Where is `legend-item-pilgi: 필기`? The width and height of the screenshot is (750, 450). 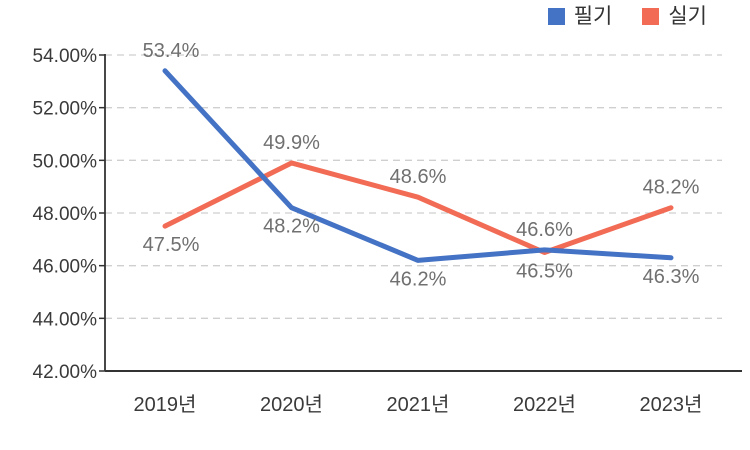
legend-item-pilgi: 필기 is located at coordinates (580, 16).